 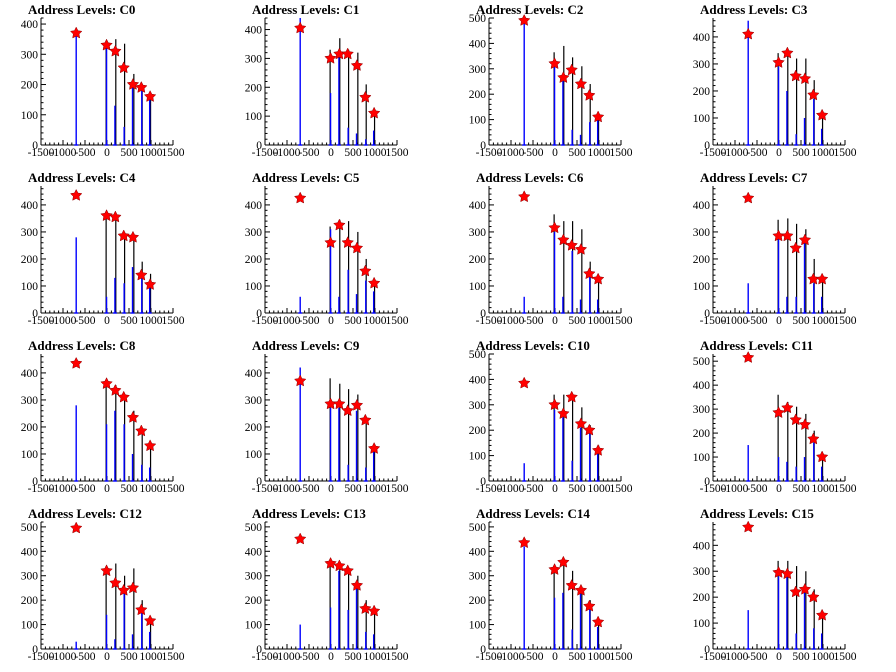 I want to click on panel-title: Address Levels: C12, so click(x=85, y=513).